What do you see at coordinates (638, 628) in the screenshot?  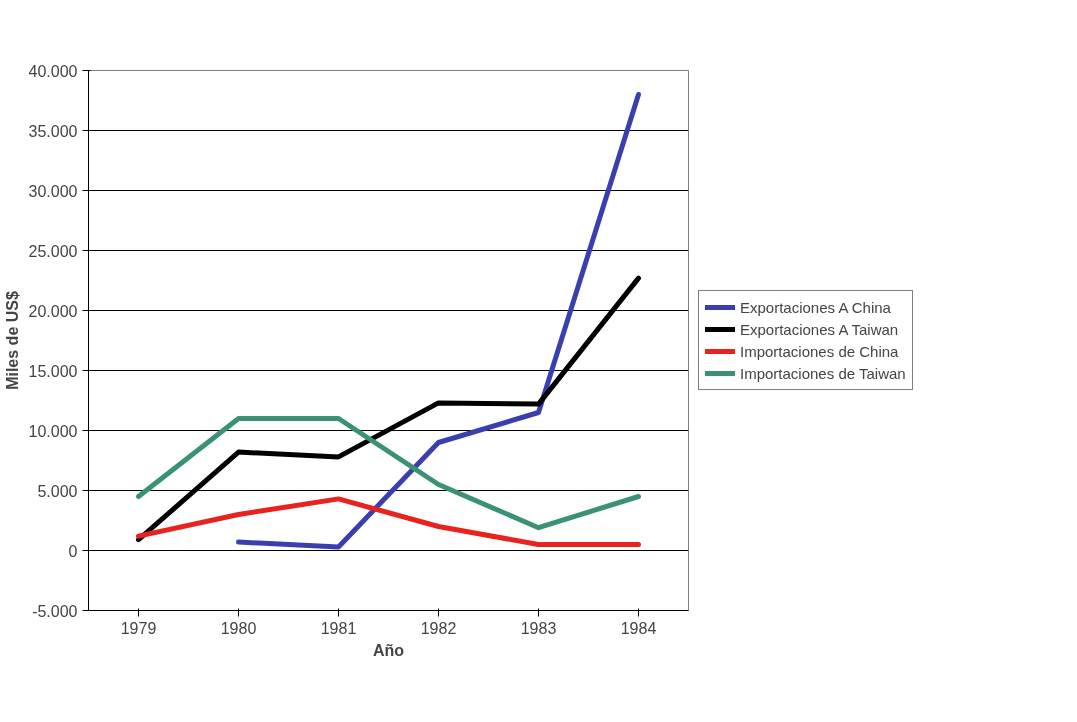 I see `x-tick-label: 1984` at bounding box center [638, 628].